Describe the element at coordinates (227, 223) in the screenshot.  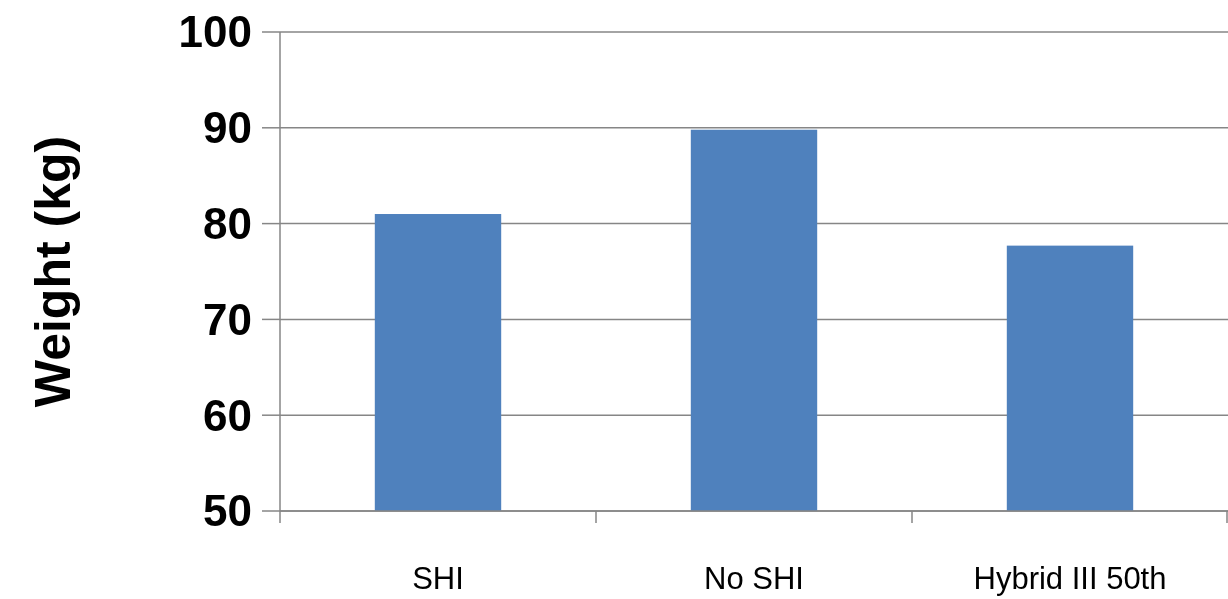
I see `y-tick-label: 80` at that location.